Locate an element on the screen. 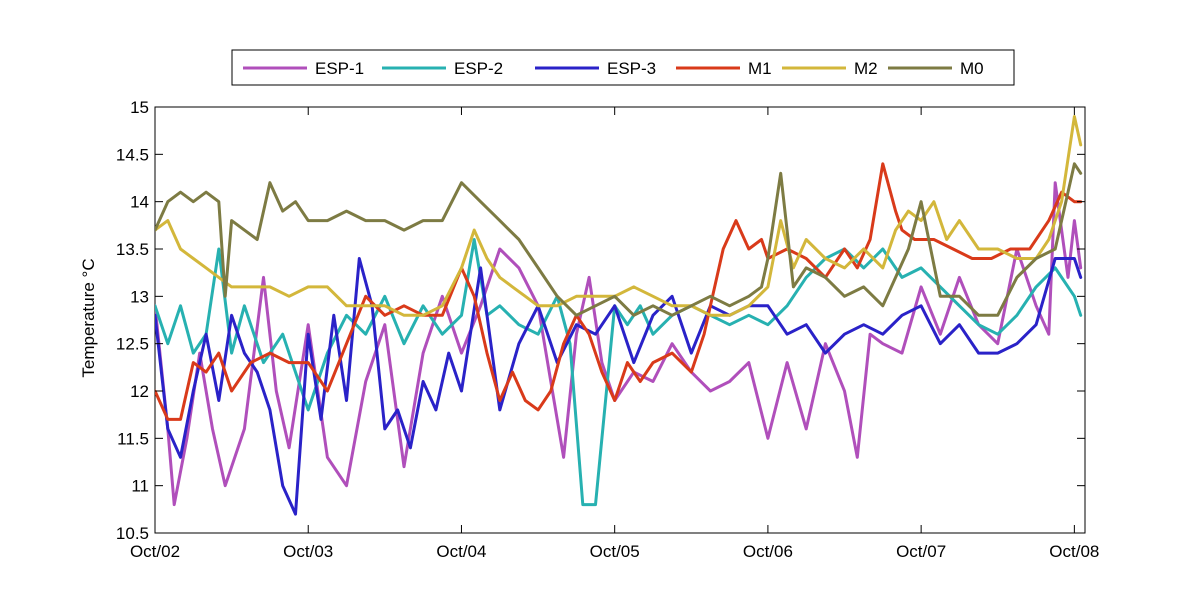 This screenshot has width=1200, height=600. legend-box is located at coordinates (623, 67).